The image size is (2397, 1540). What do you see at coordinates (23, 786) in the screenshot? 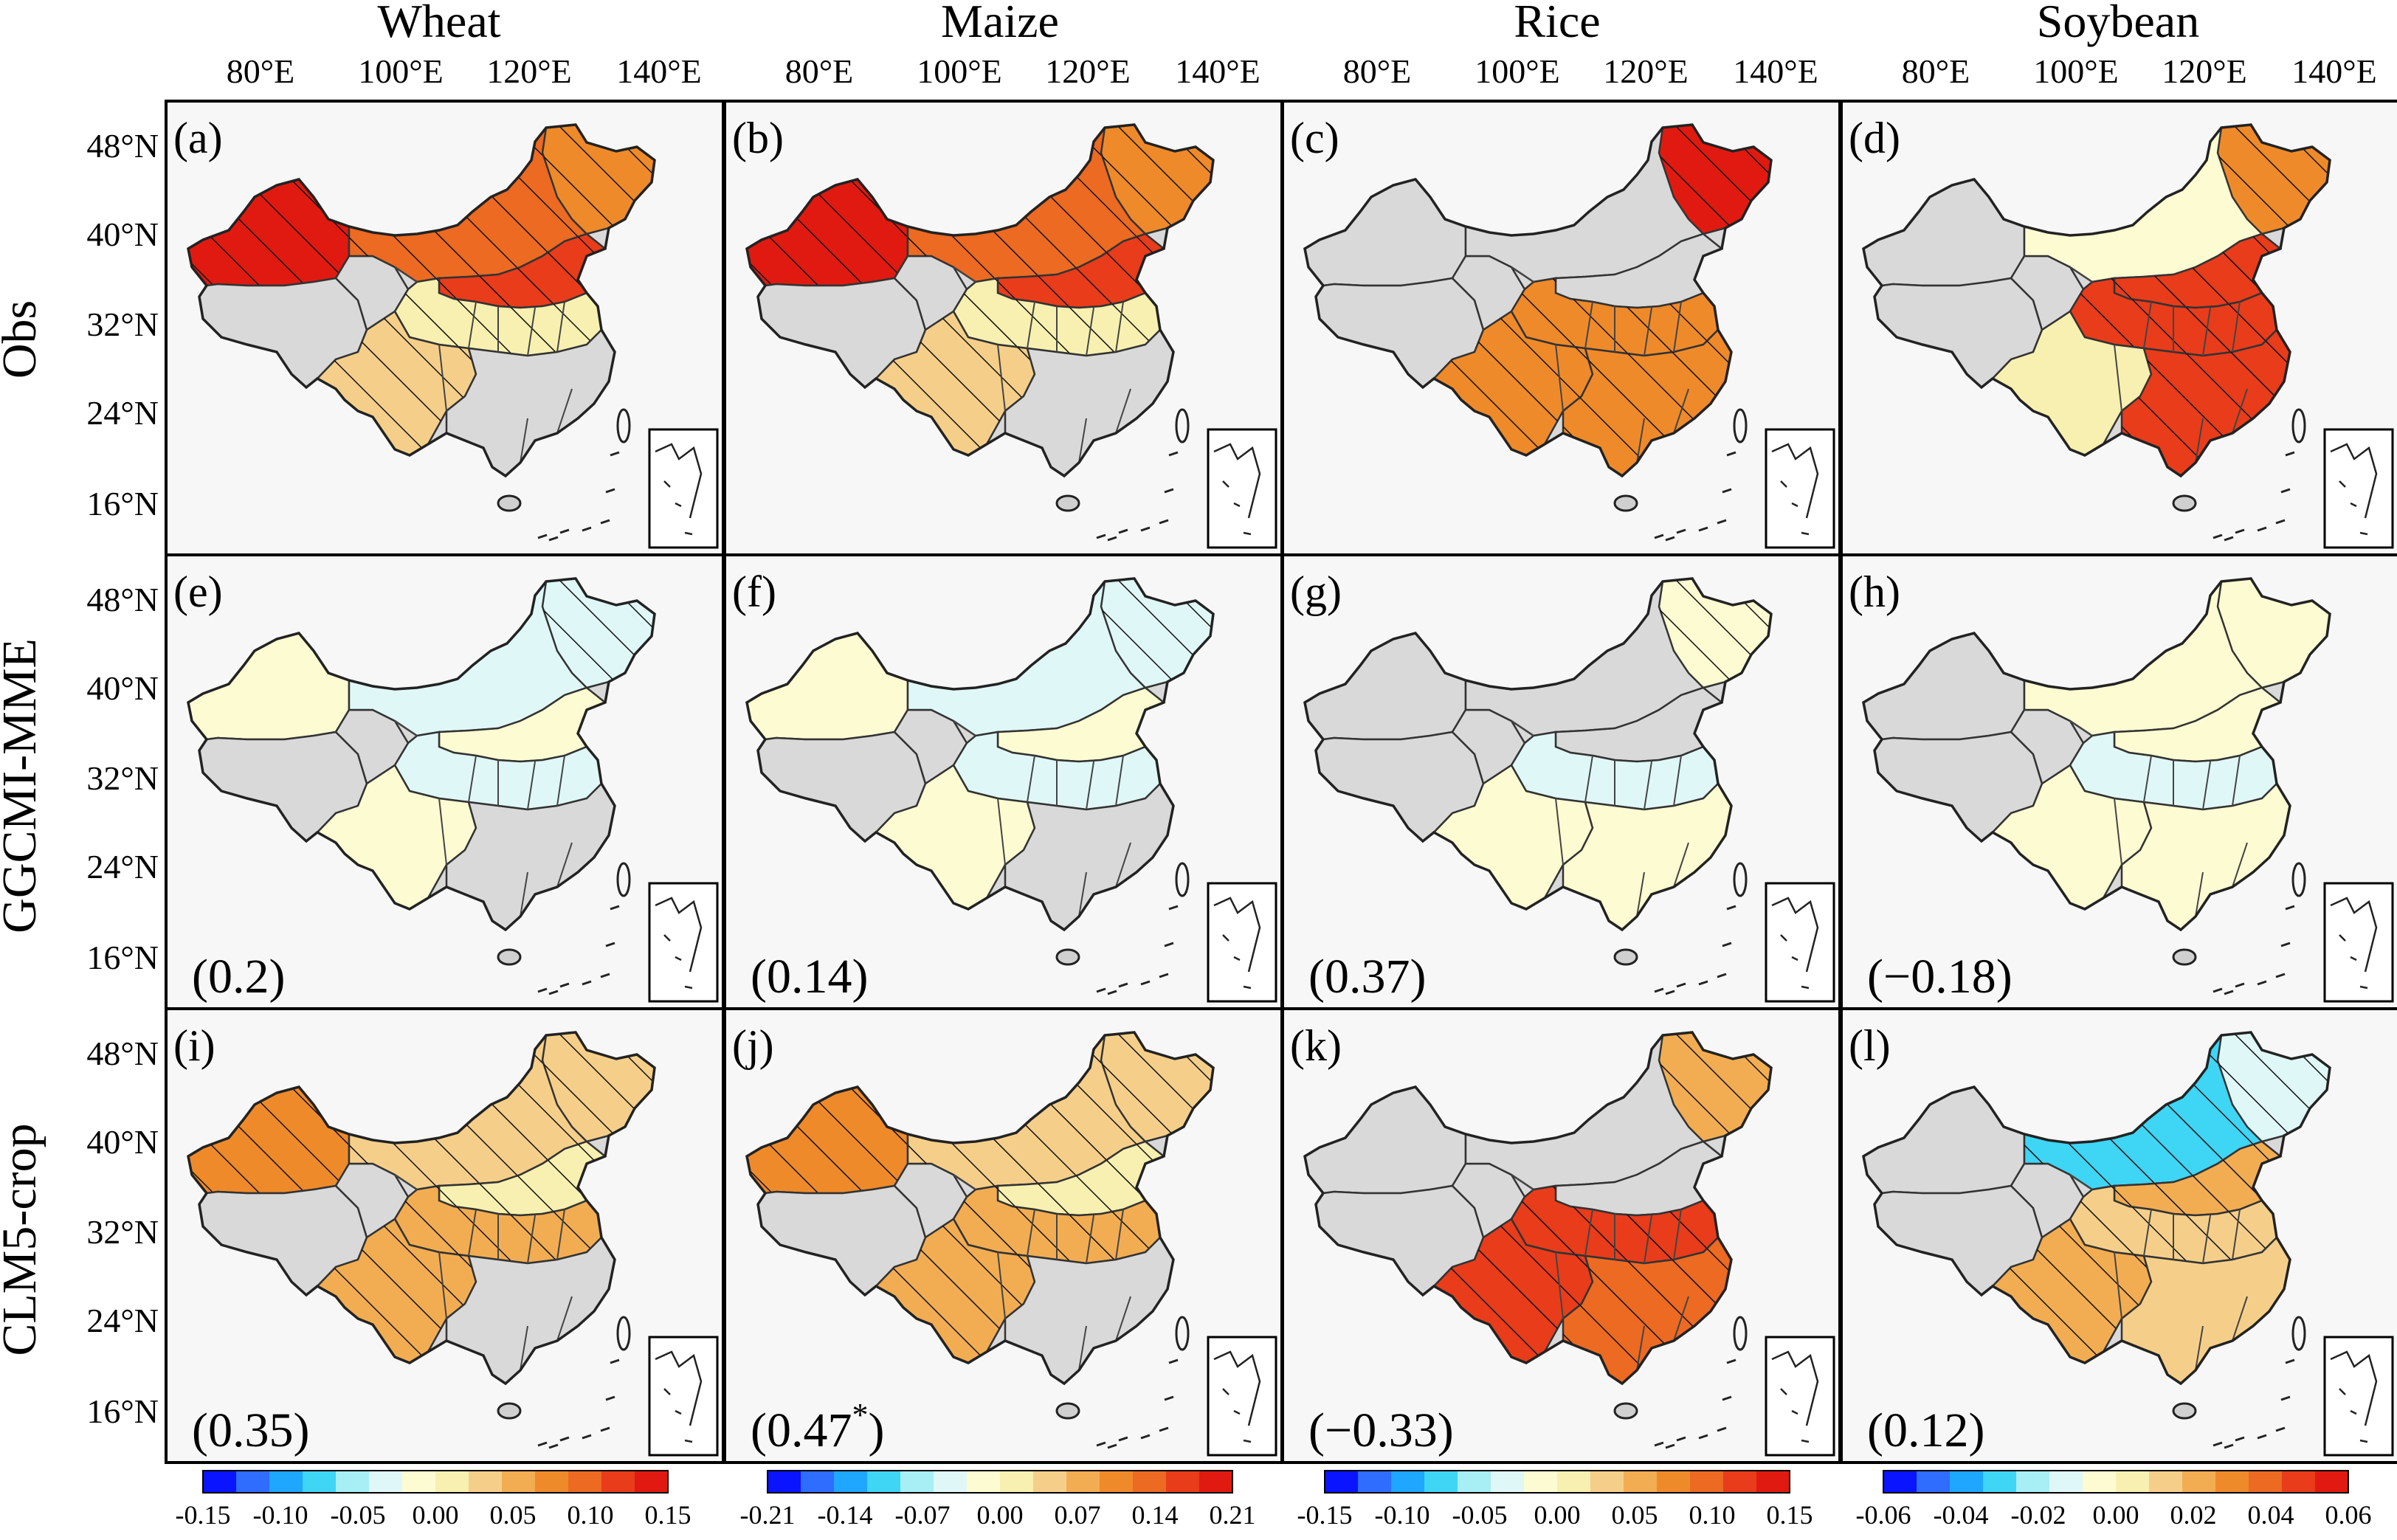
I see `row-title-ggcmi: GGCMI-MME` at bounding box center [23, 786].